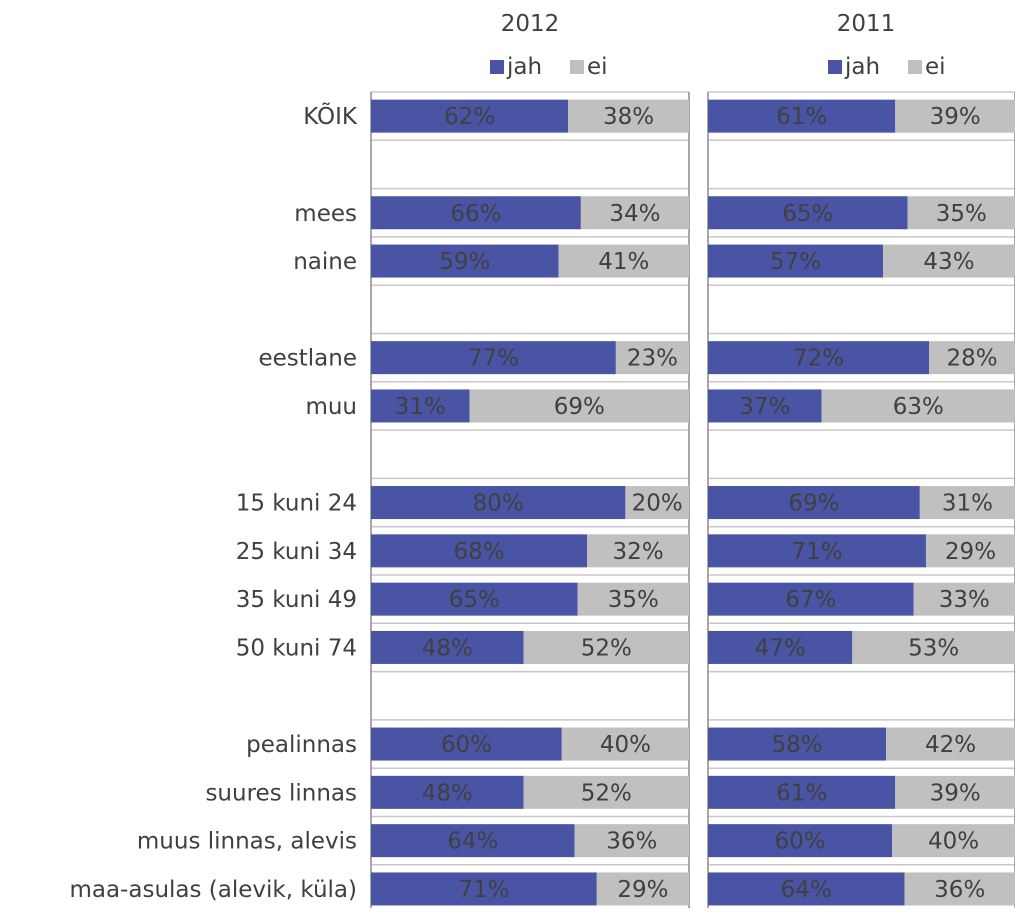 This screenshot has width=1015, height=912. I want to click on data-label-ei: 31%, so click(967, 504).